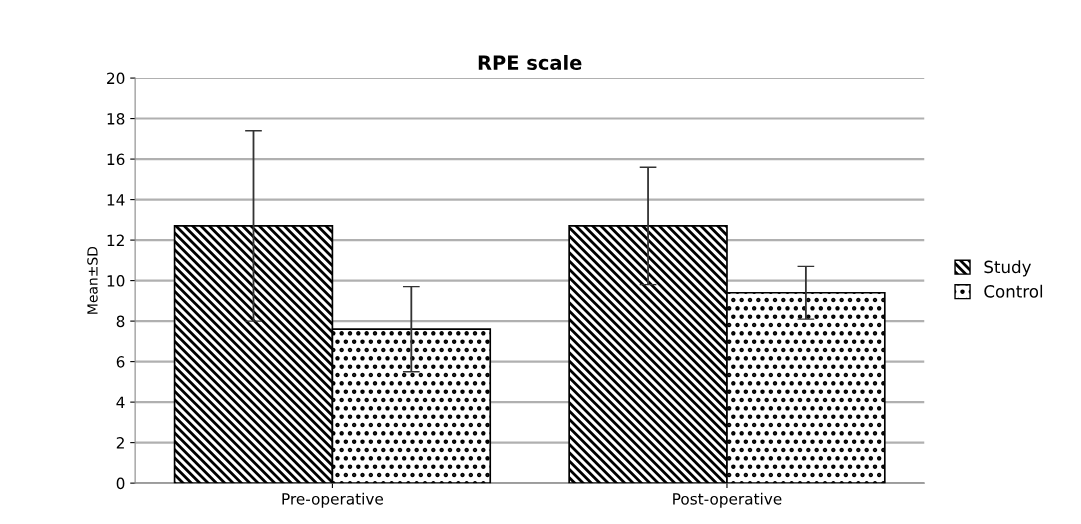  Describe the element at coordinates (120, 321) in the screenshot. I see `y-tick-label: 8` at that location.